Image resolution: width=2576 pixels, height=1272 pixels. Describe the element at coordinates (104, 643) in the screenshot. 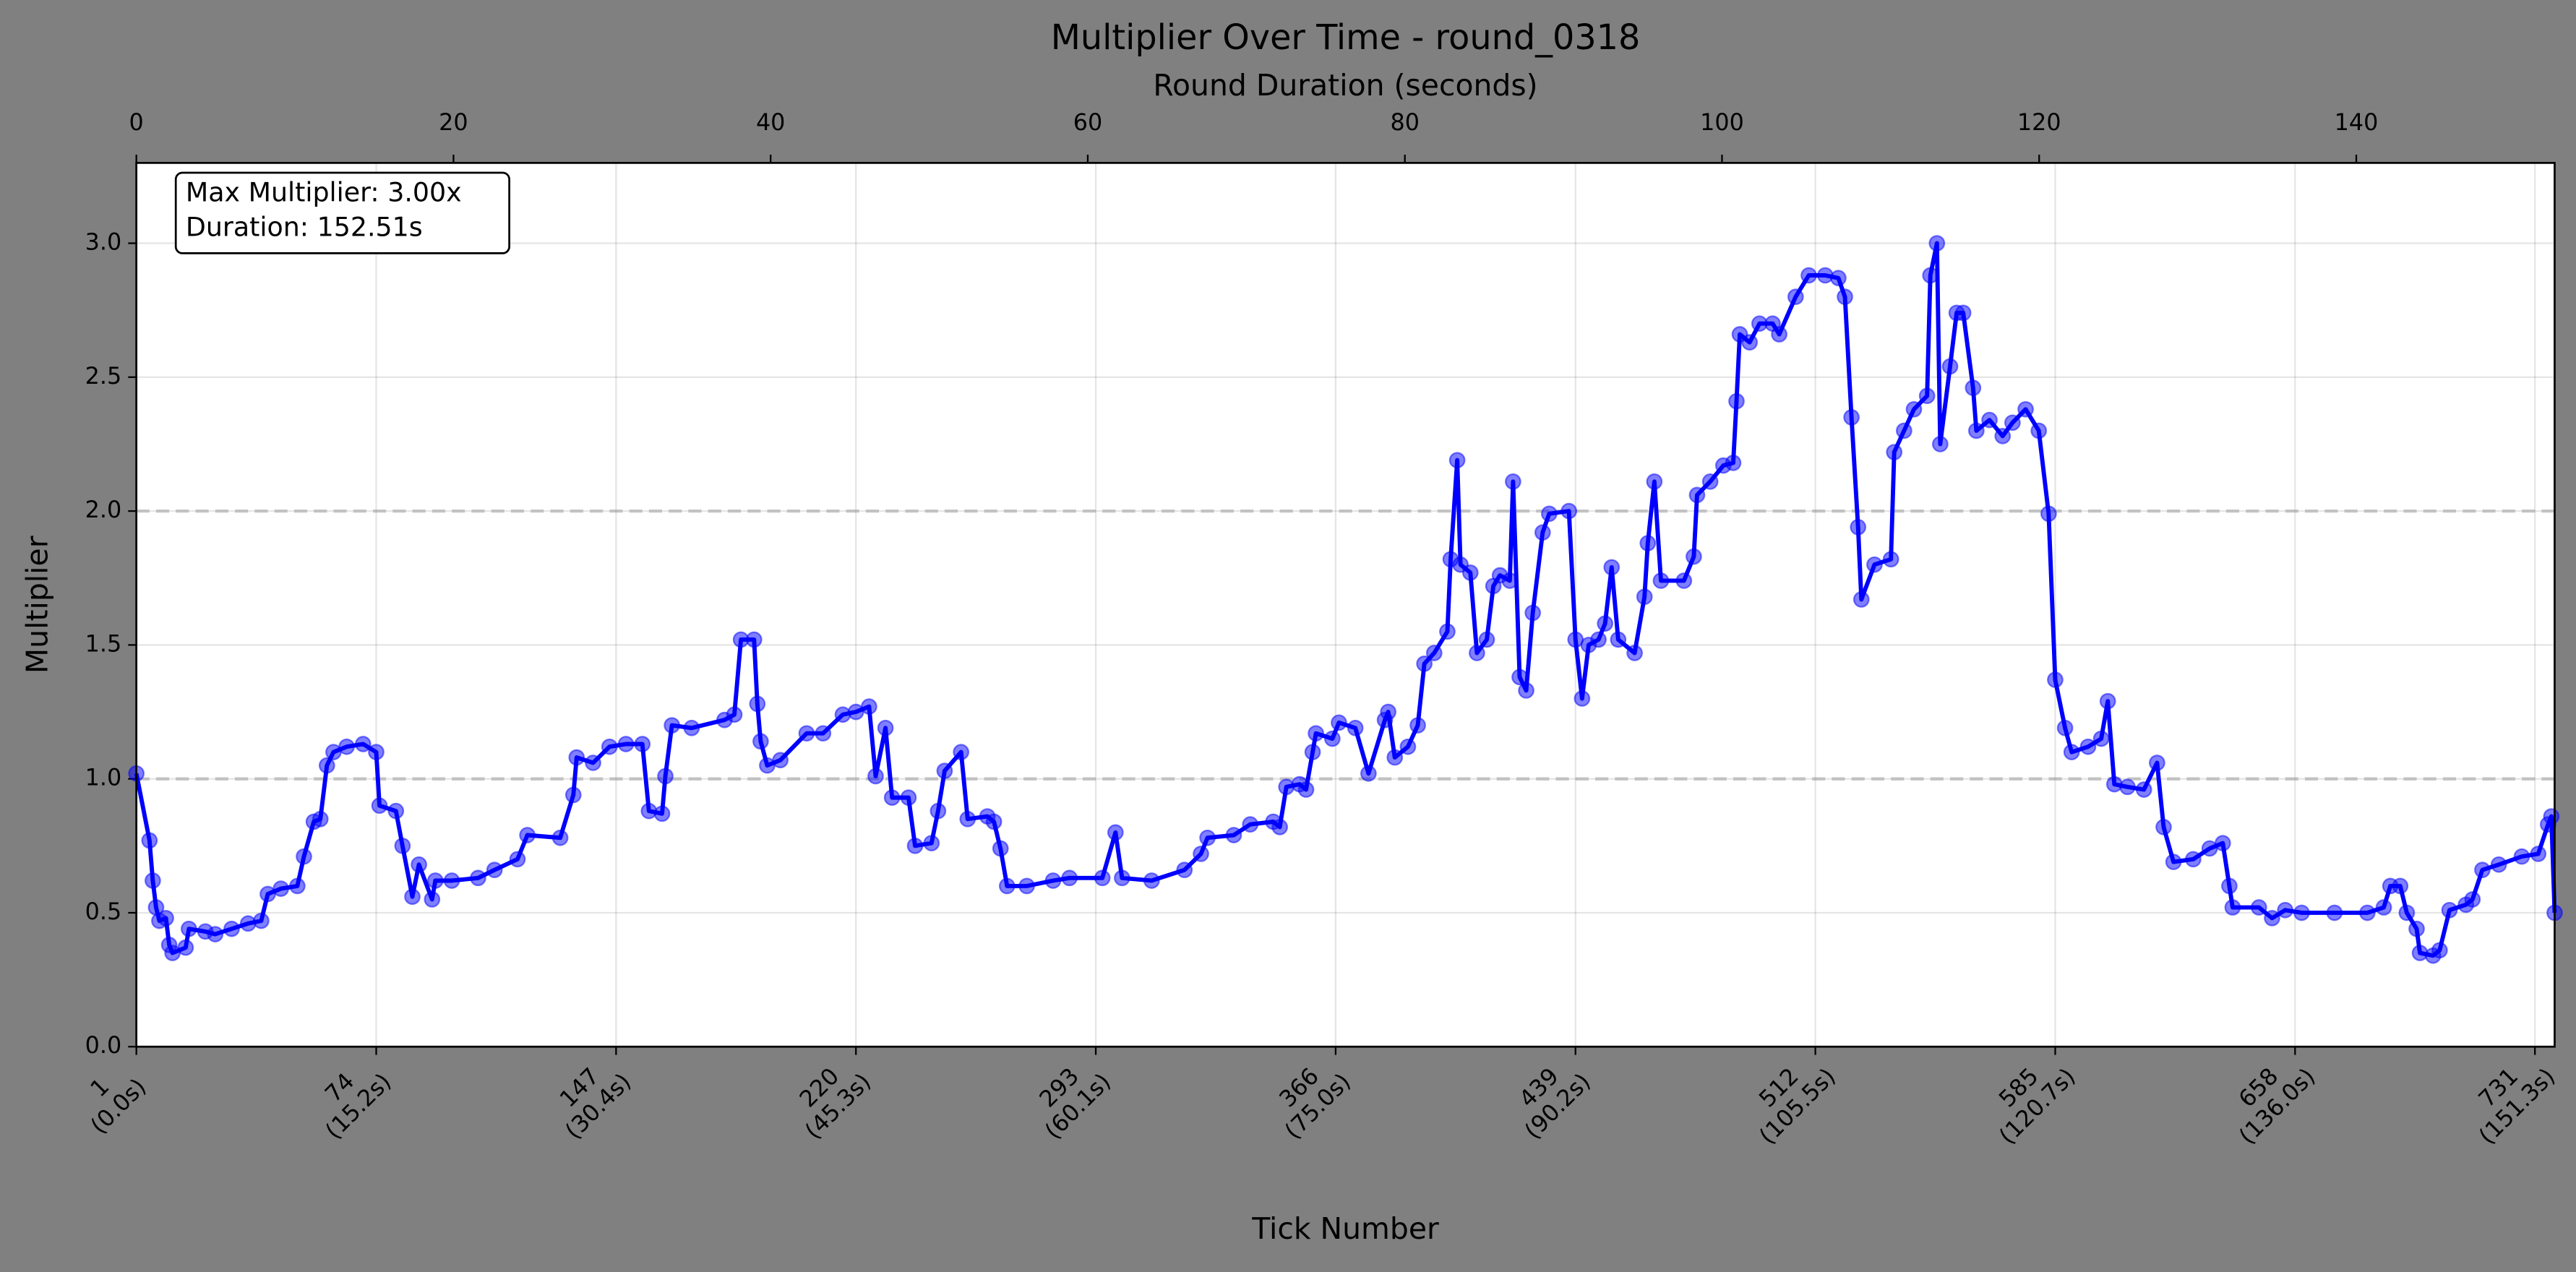

I see `y-tick-label: 1.5` at that location.